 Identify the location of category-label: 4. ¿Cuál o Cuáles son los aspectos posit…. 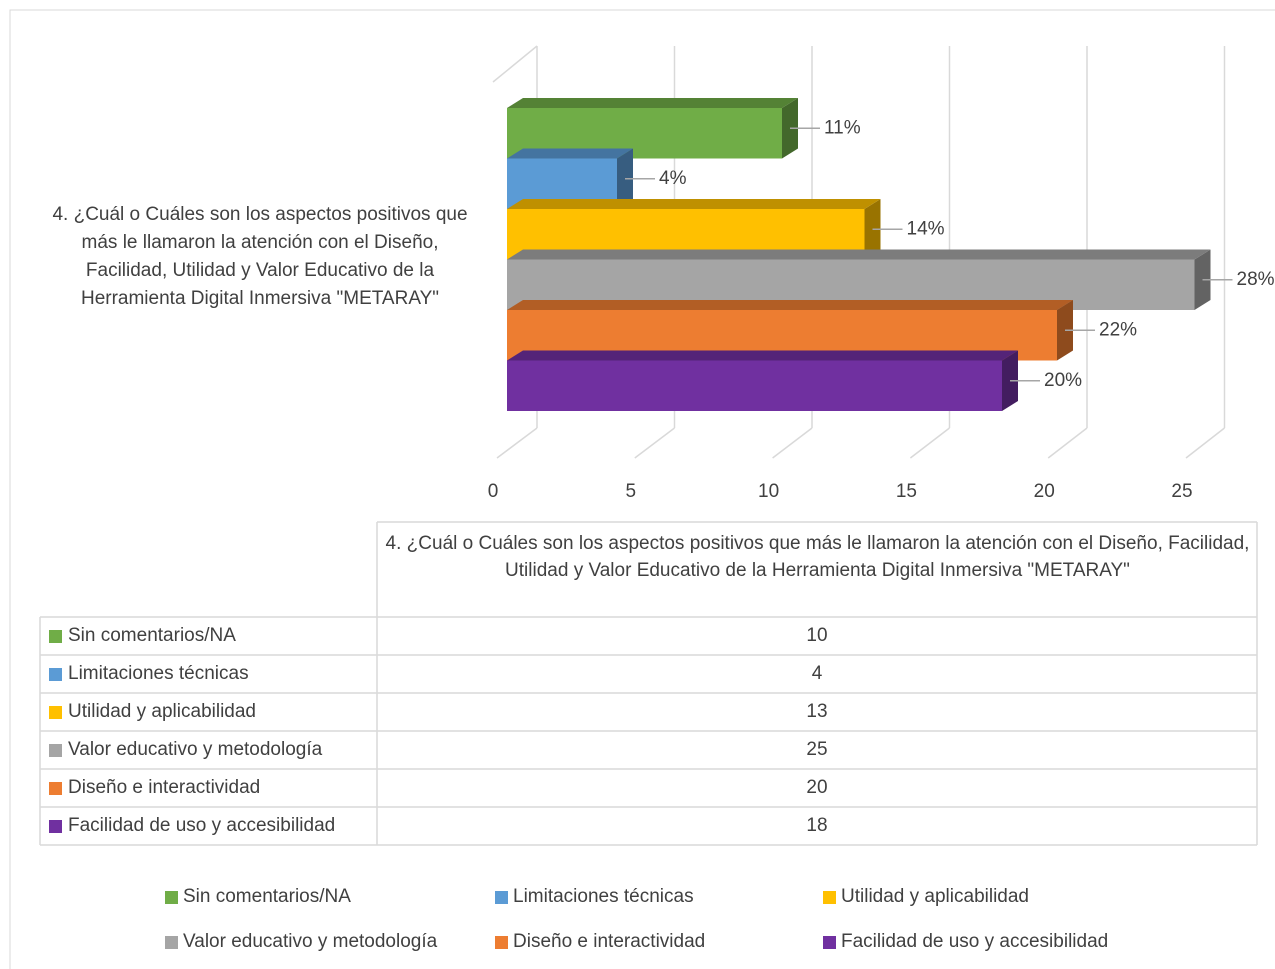
(260, 256).